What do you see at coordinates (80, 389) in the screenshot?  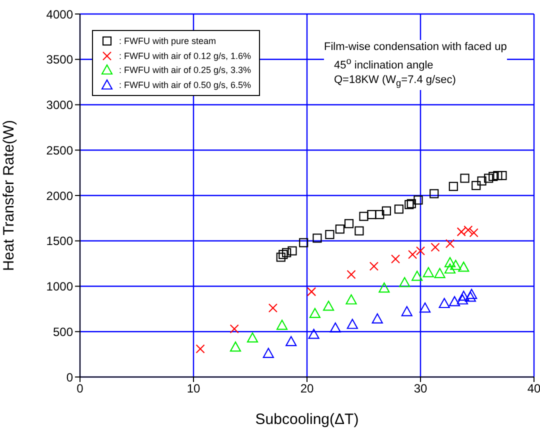 I see `x-tick-label: 0` at bounding box center [80, 389].